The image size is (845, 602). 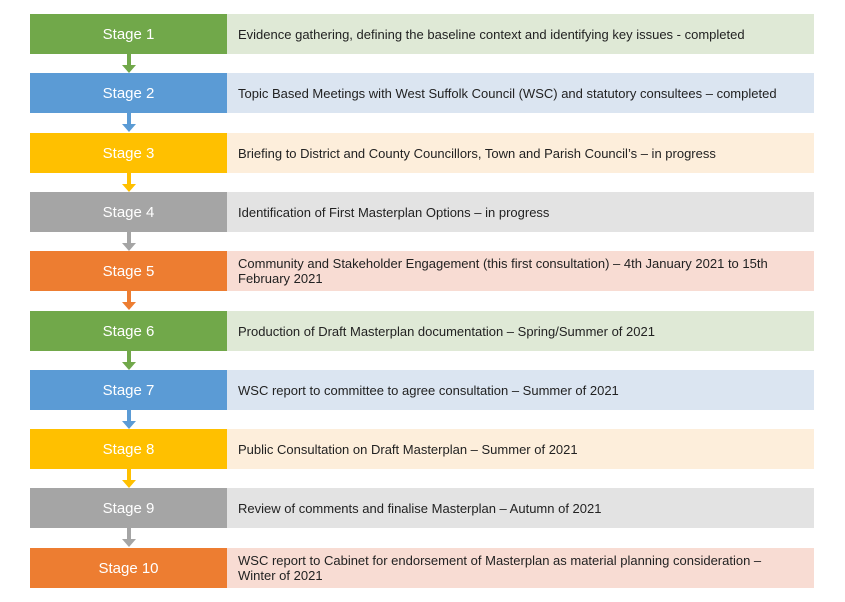 I want to click on stage-label: Stage 6, so click(x=128, y=331).